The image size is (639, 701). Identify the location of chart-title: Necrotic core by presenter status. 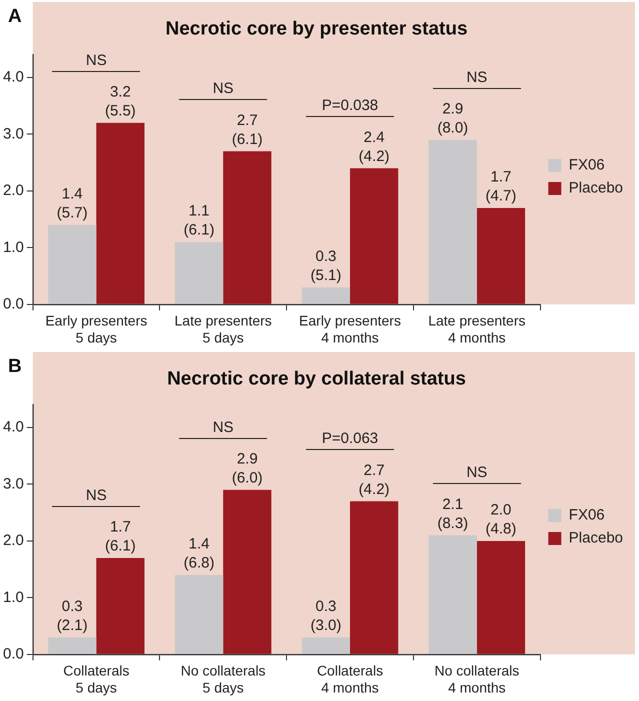
(316, 29).